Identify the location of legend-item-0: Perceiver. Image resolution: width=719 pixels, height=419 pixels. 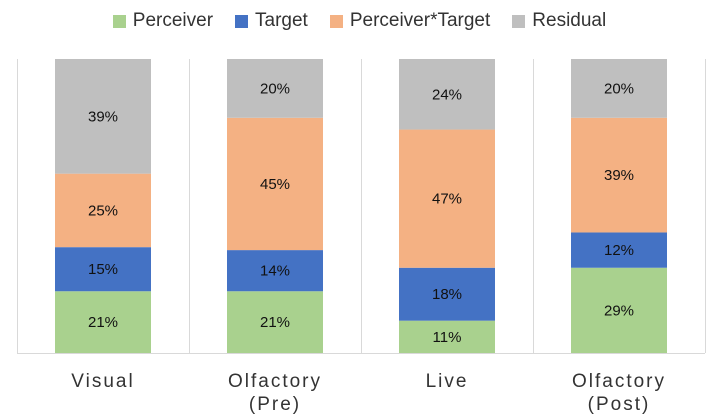
(163, 21).